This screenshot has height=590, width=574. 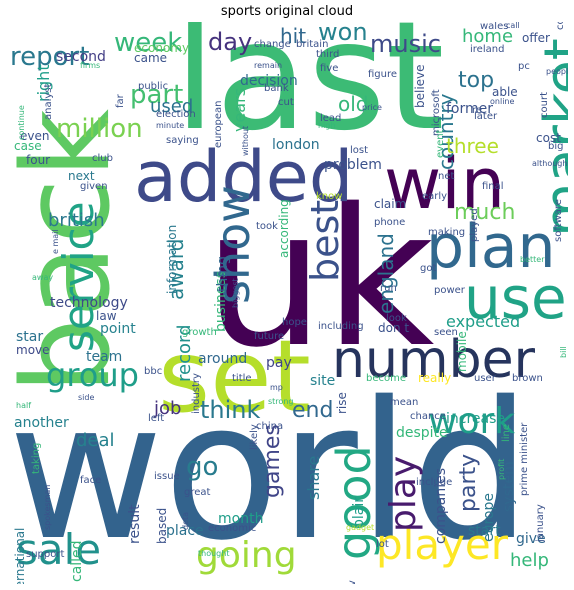 What do you see at coordinates (276, 387) in the screenshot?
I see `cloud-word: mp` at bounding box center [276, 387].